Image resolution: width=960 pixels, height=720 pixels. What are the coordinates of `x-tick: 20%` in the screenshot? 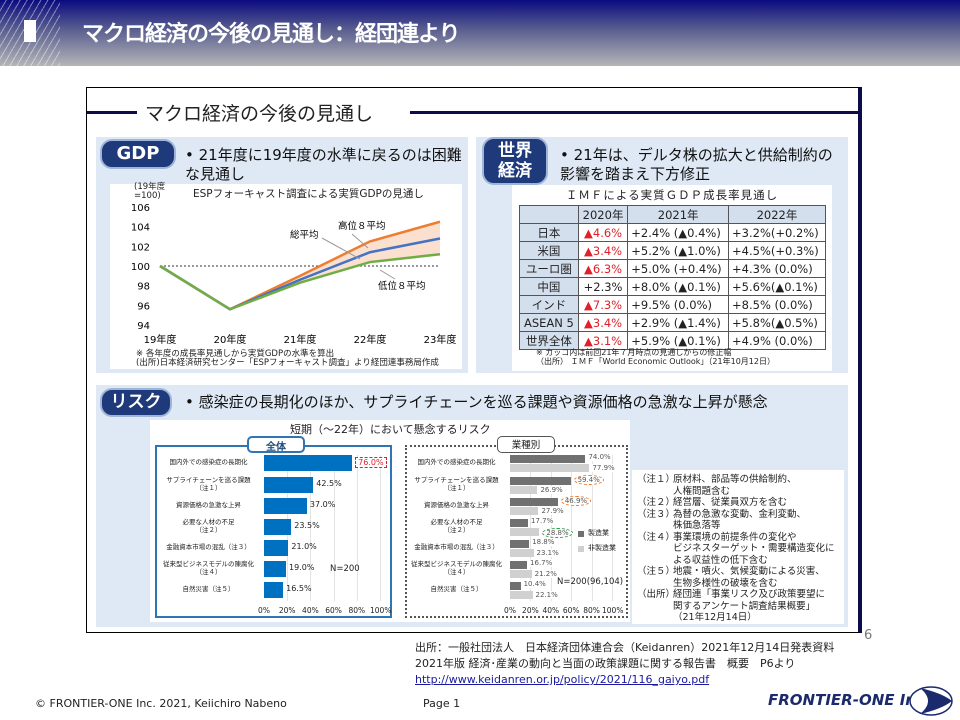 It's located at (287, 610).